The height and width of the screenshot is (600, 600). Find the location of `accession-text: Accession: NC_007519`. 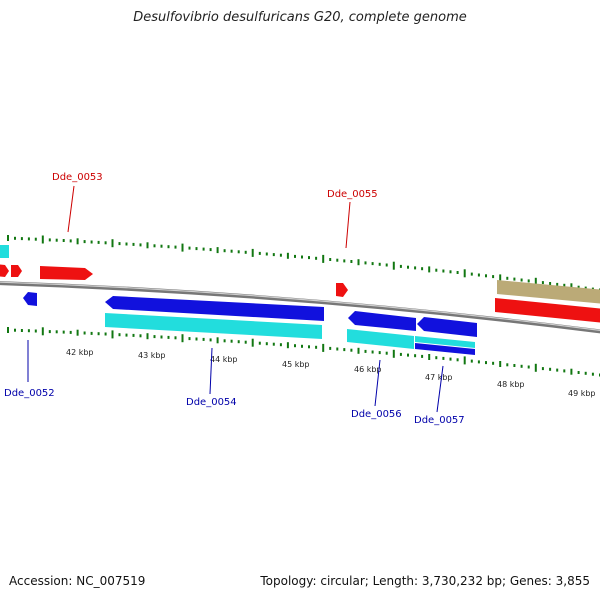

accession-text: Accession: NC_007519 is located at coordinates (77, 581).